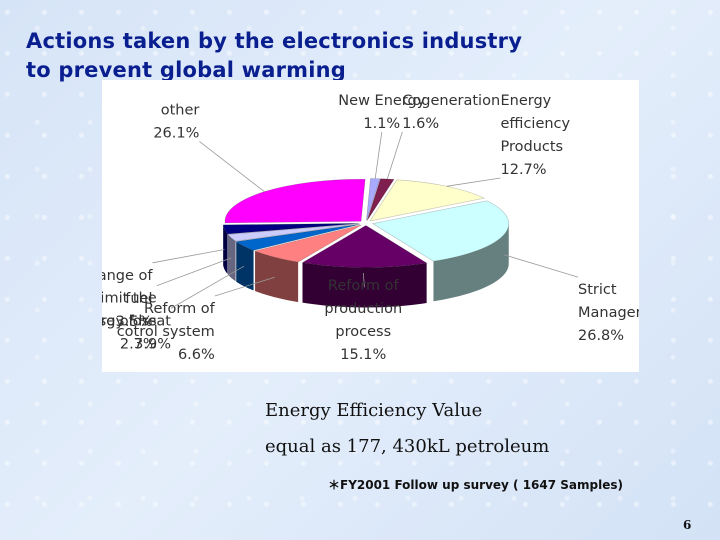 Image resolution: width=720 pixels, height=540 pixels. I want to click on pie-value-label: 3.5%, so click(134, 322).